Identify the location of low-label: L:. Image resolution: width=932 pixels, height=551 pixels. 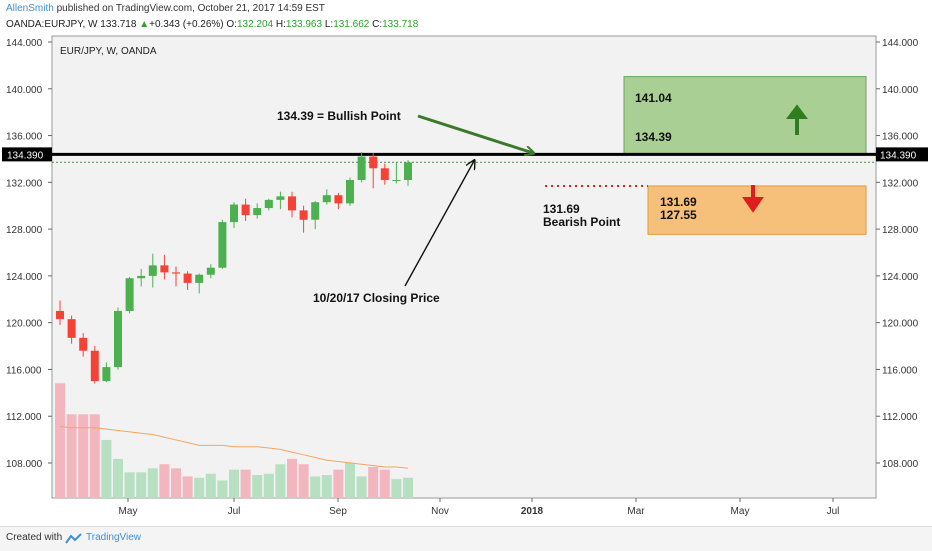
(329, 24).